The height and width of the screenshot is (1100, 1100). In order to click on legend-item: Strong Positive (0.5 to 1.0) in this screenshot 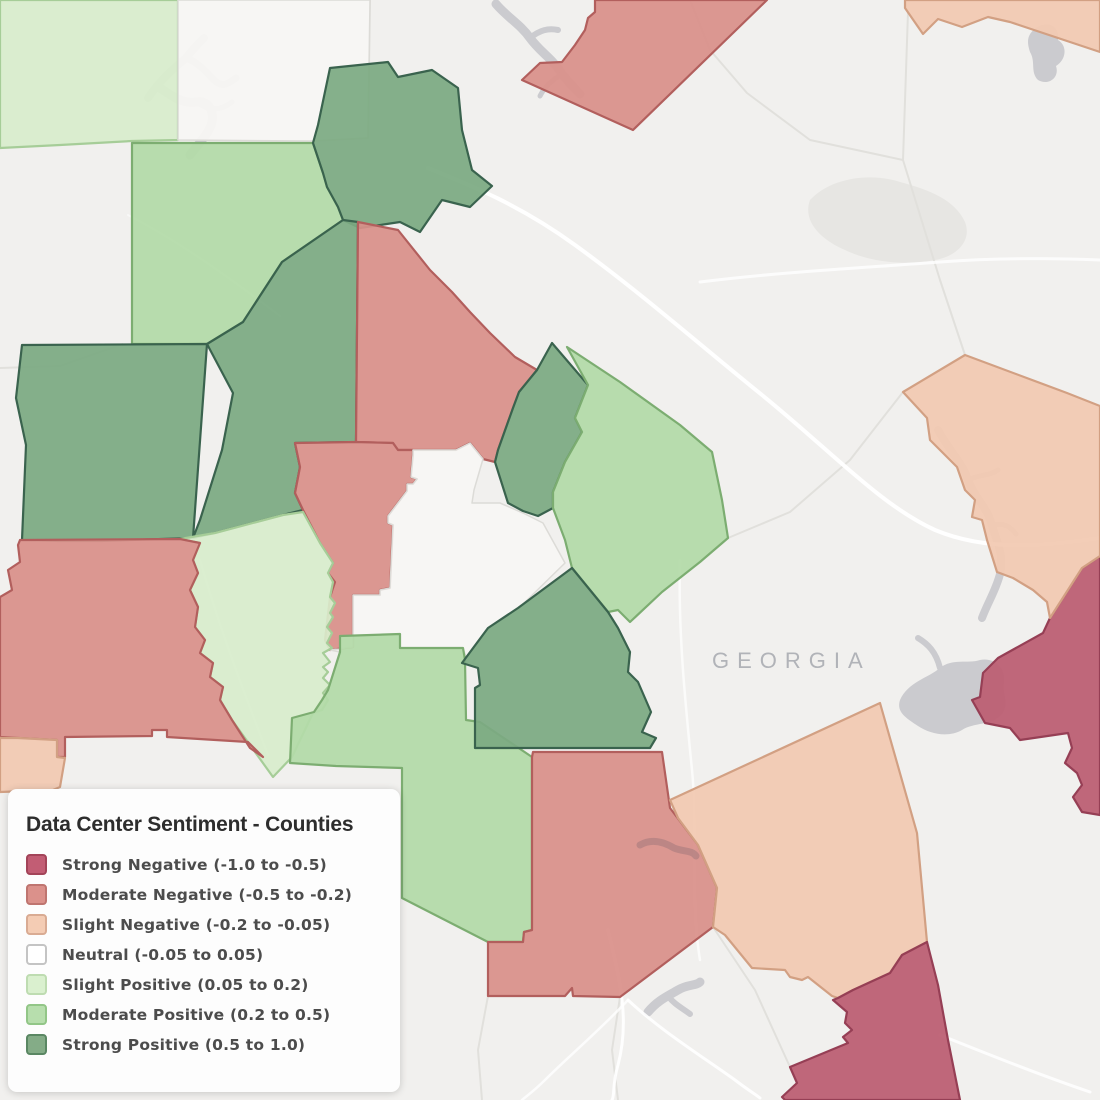, I will do `click(205, 1044)`.